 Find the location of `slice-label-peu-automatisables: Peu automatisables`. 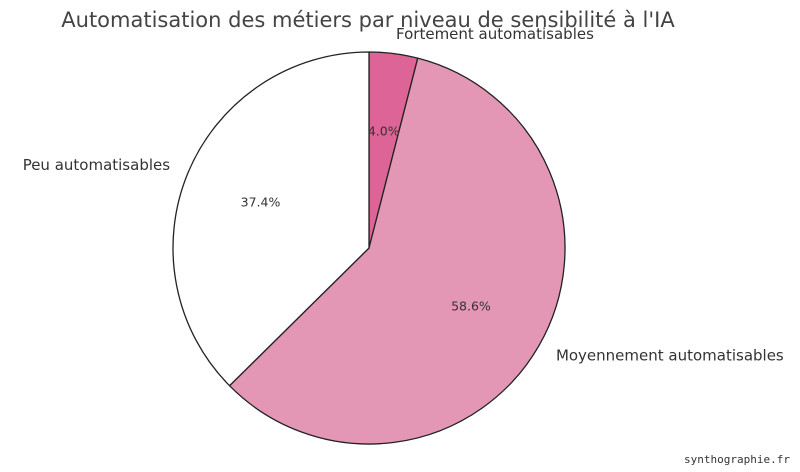

slice-label-peu-automatisables: Peu automatisables is located at coordinates (97, 165).